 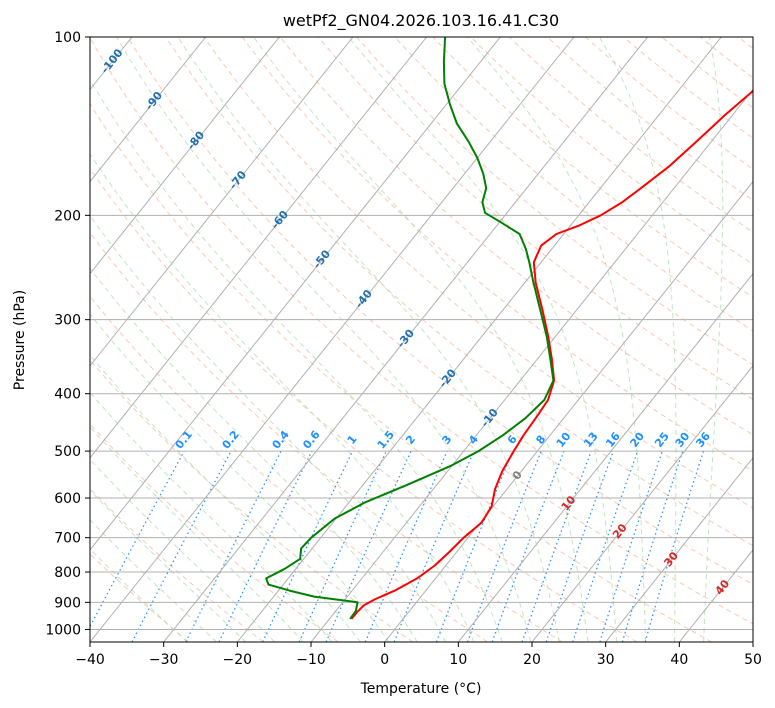 I want to click on y-tick-label: 500, so click(x=67, y=452).